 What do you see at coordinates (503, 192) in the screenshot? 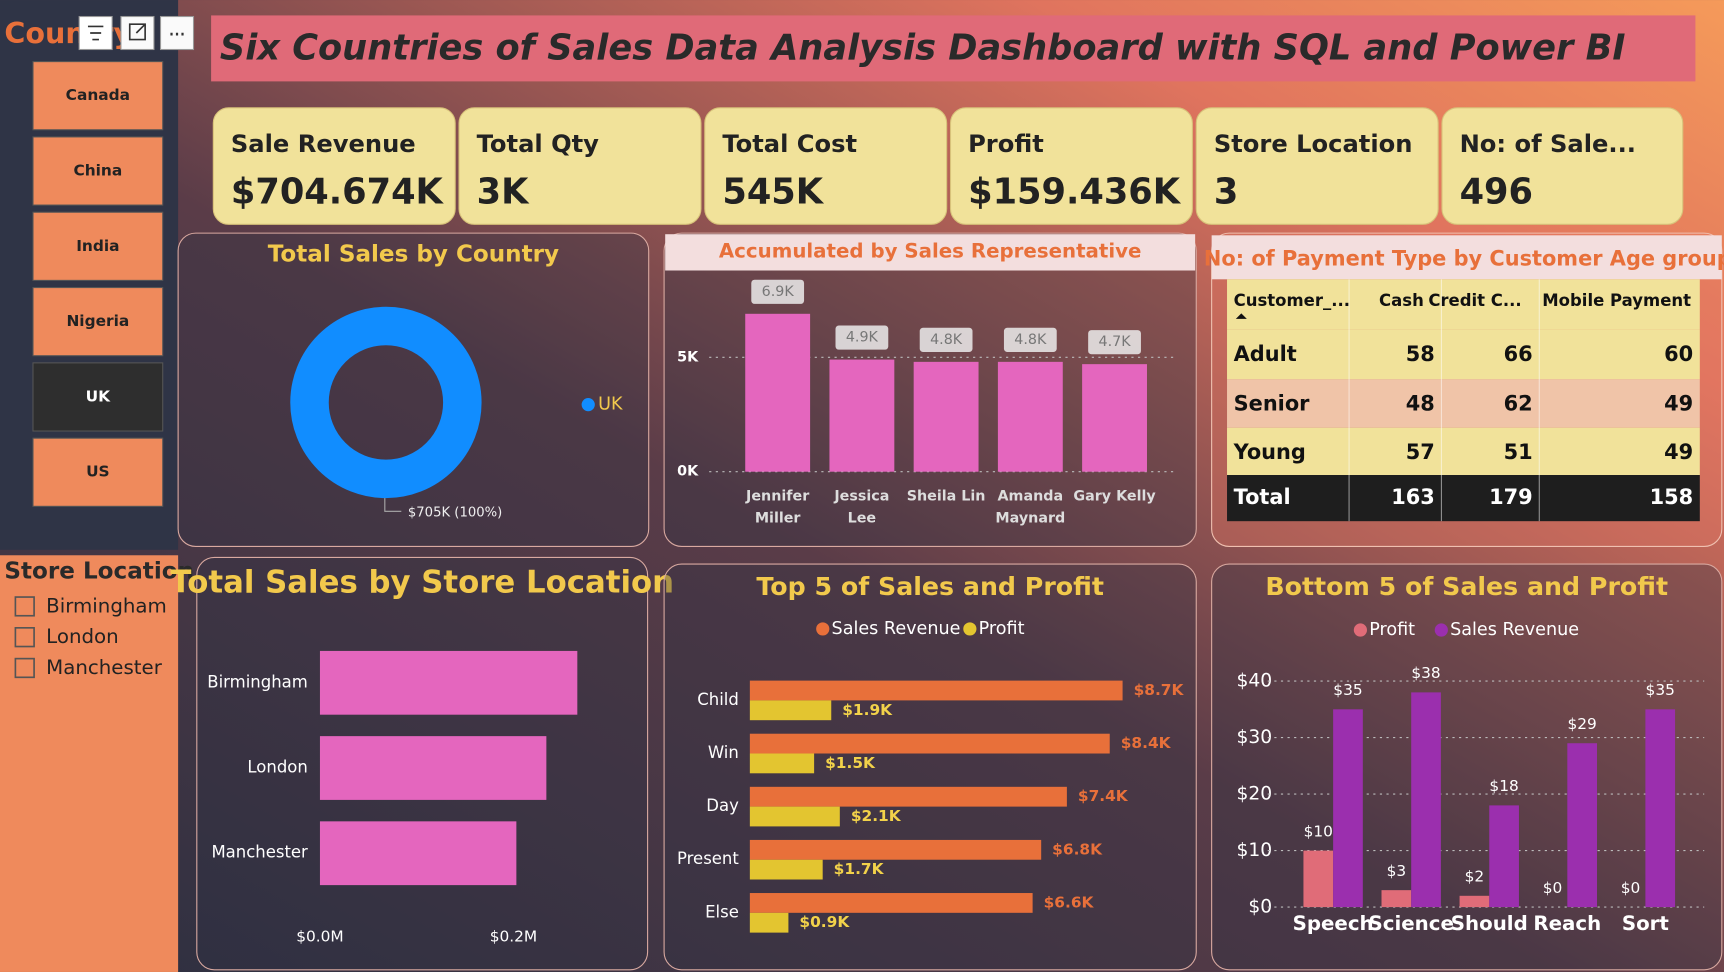
I see `kpi-value: 3K` at bounding box center [503, 192].